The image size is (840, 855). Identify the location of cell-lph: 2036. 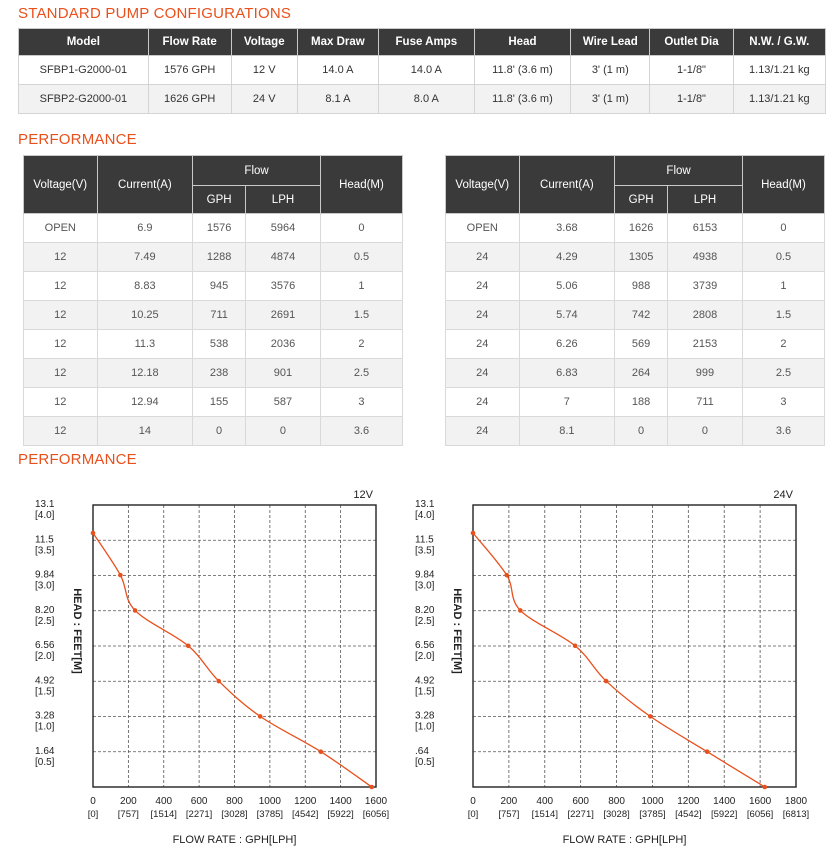
(283, 344).